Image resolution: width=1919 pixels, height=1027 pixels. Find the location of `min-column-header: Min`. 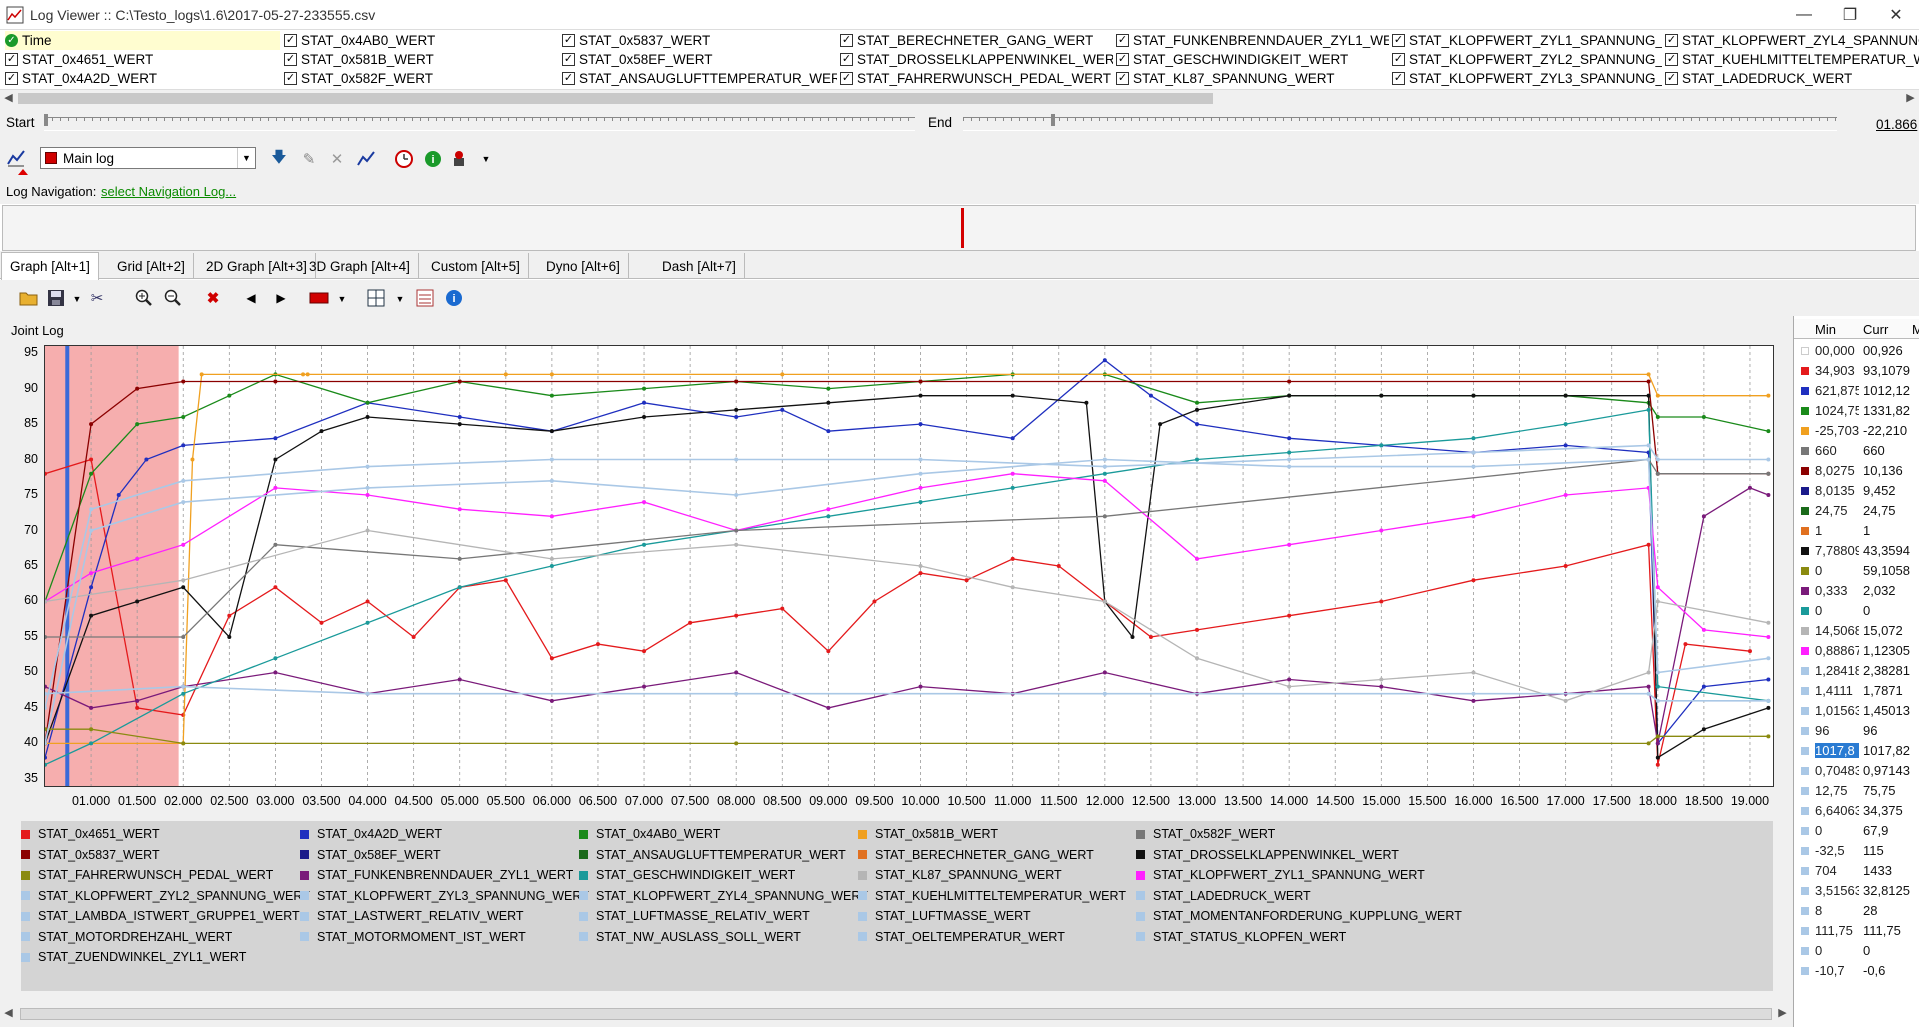

min-column-header: Min is located at coordinates (1825, 329).